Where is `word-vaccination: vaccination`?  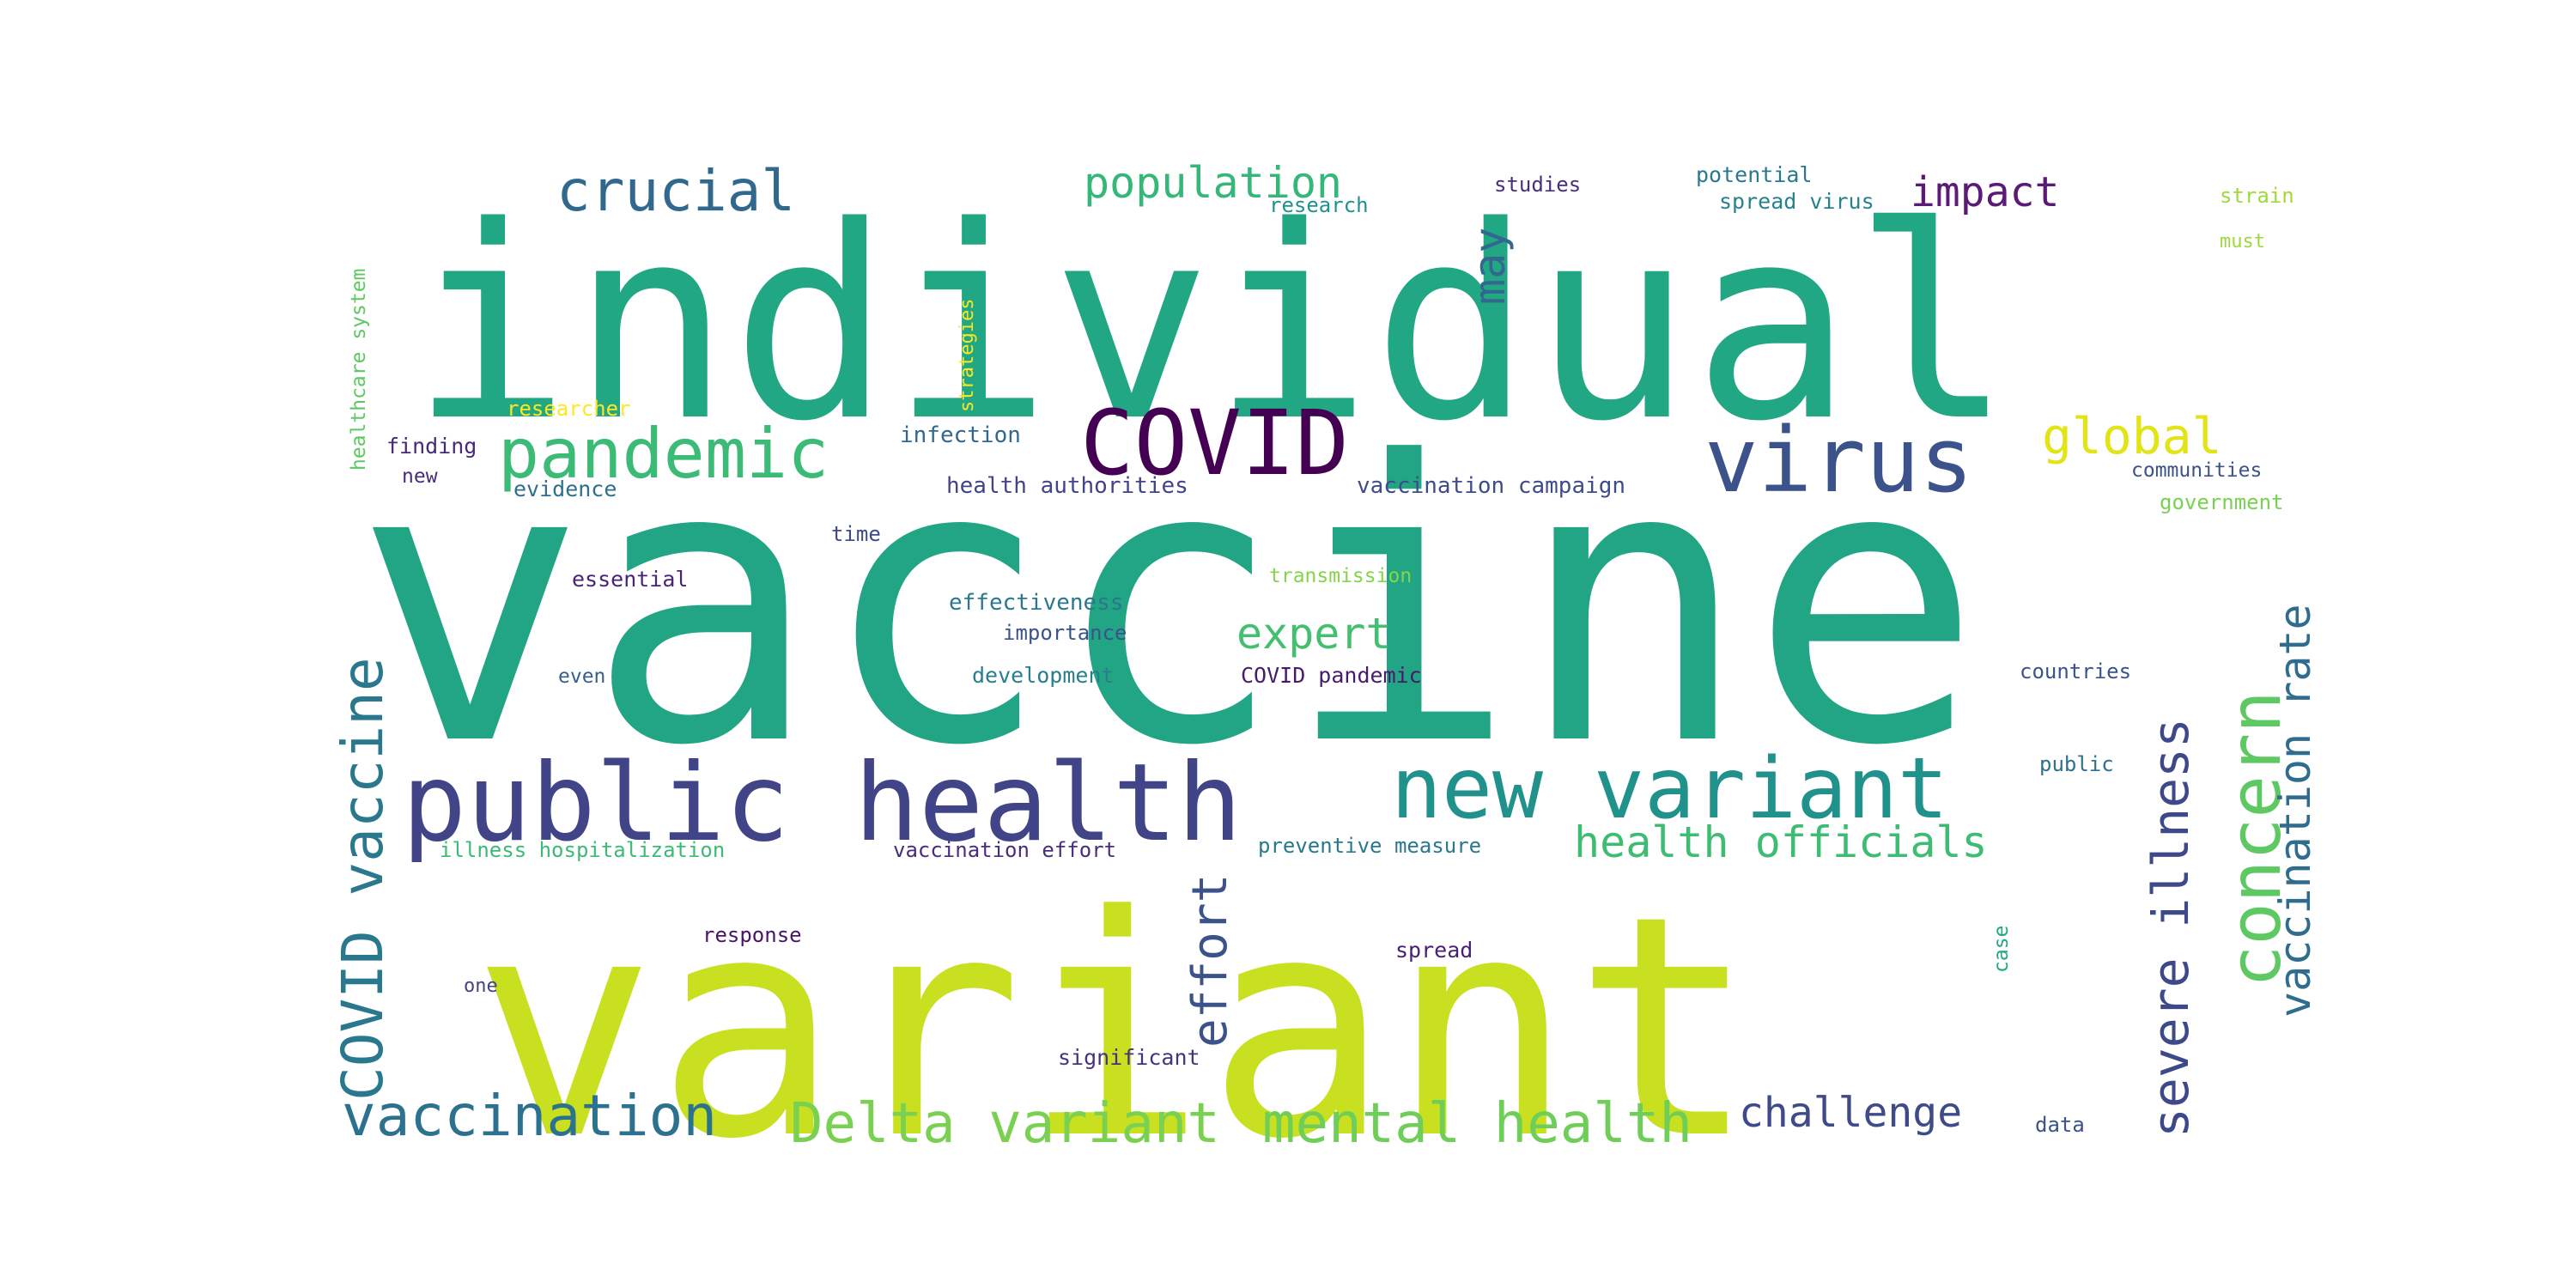
word-vaccination: vaccination is located at coordinates (530, 1116).